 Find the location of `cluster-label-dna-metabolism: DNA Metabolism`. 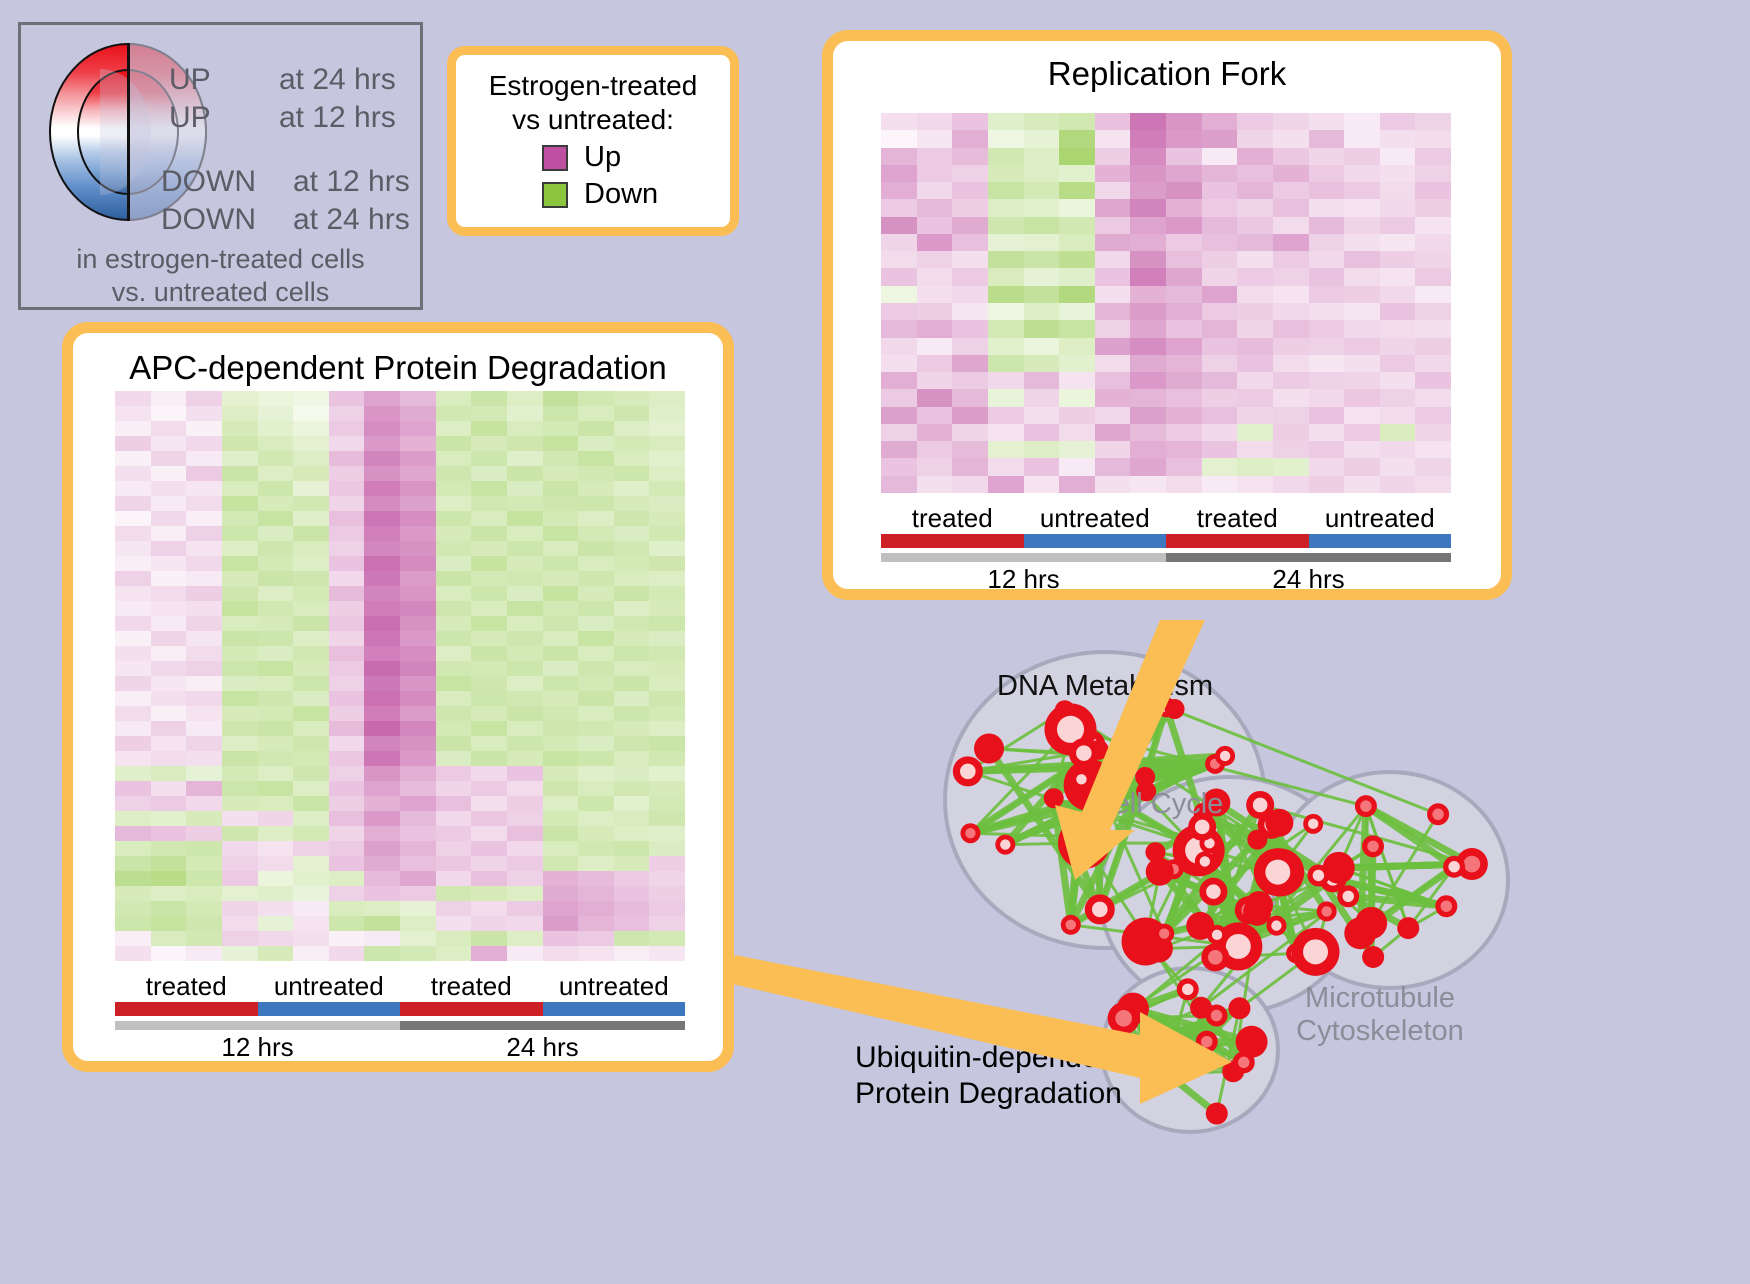

cluster-label-dna-metabolism: DNA Metabolism is located at coordinates (1105, 686).